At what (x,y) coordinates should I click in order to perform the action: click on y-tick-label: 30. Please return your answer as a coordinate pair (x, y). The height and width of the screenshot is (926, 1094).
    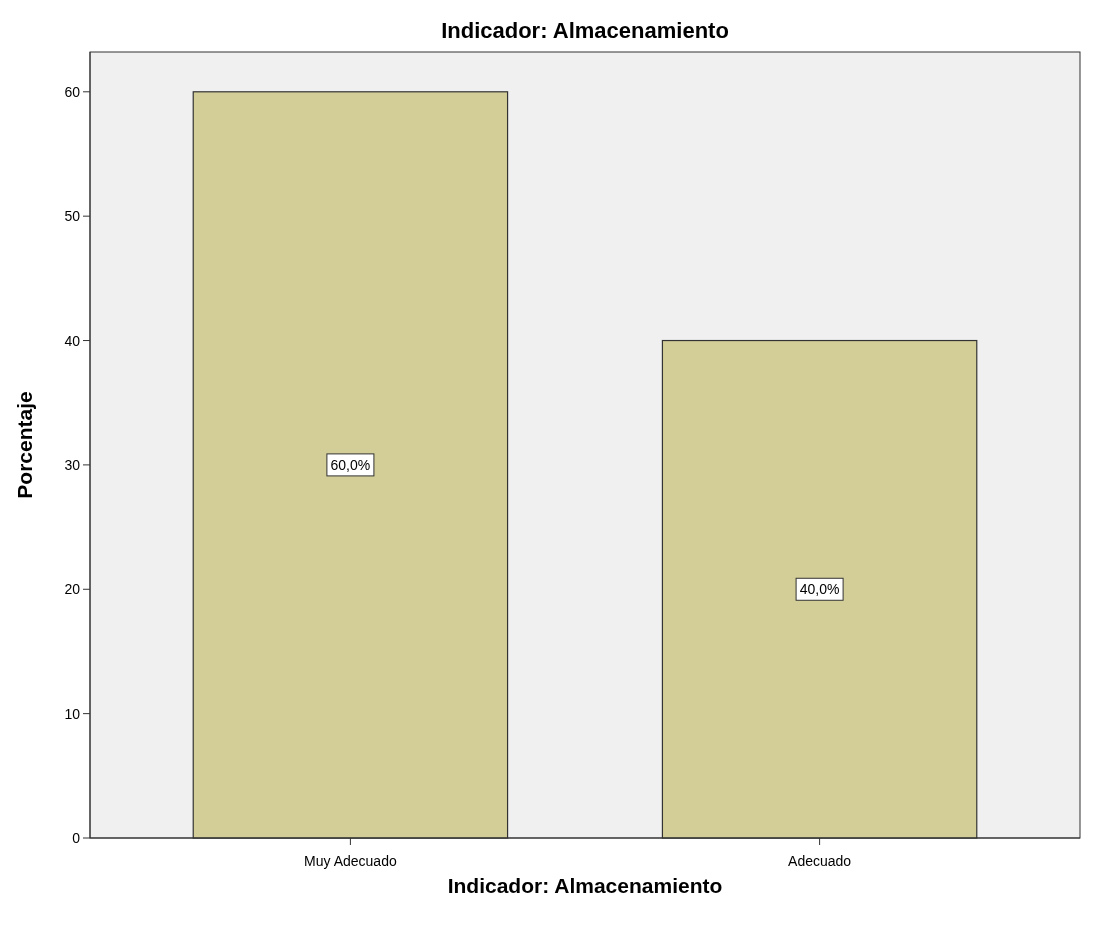
    Looking at the image, I should click on (72, 464).